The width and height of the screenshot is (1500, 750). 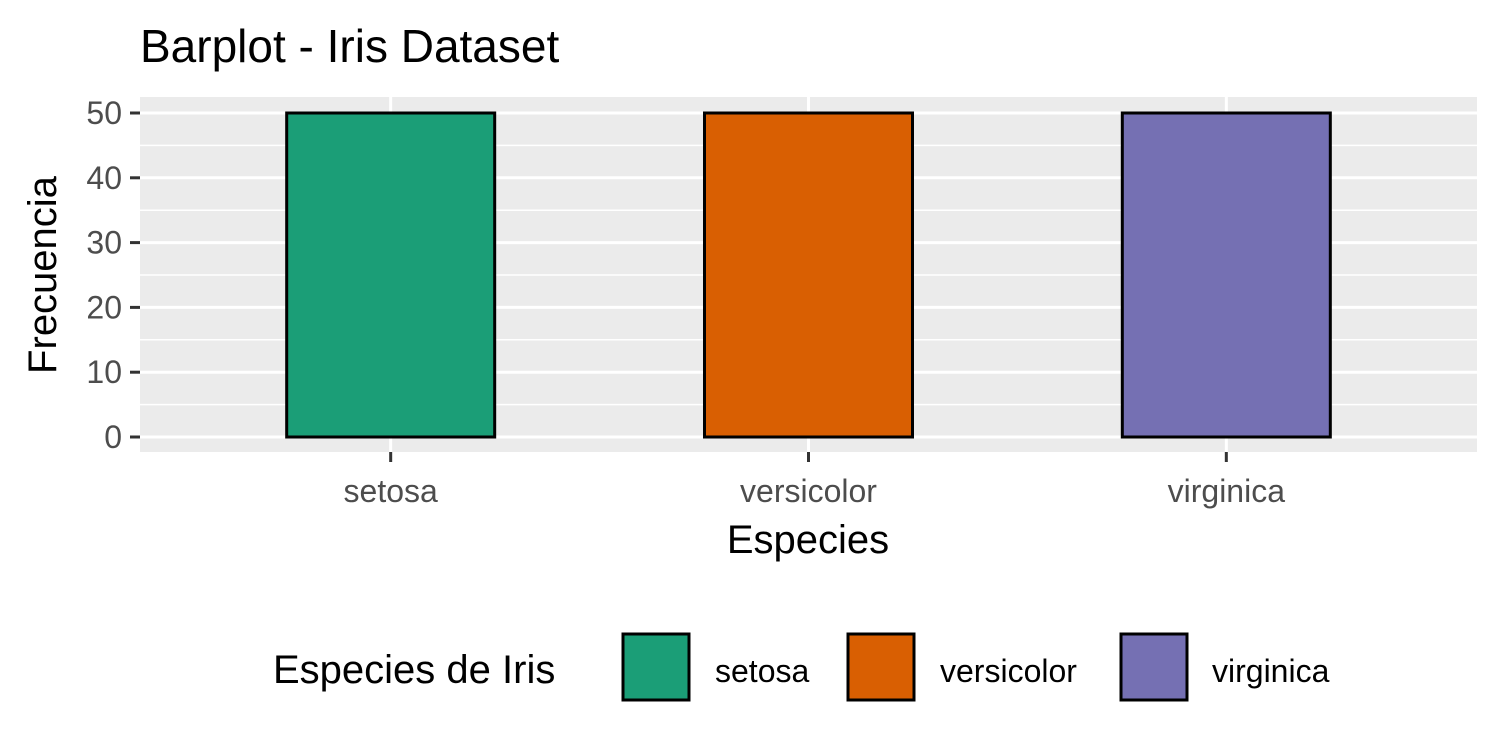 What do you see at coordinates (349, 46) in the screenshot?
I see `chart-title: Barplot - Iris Dataset` at bounding box center [349, 46].